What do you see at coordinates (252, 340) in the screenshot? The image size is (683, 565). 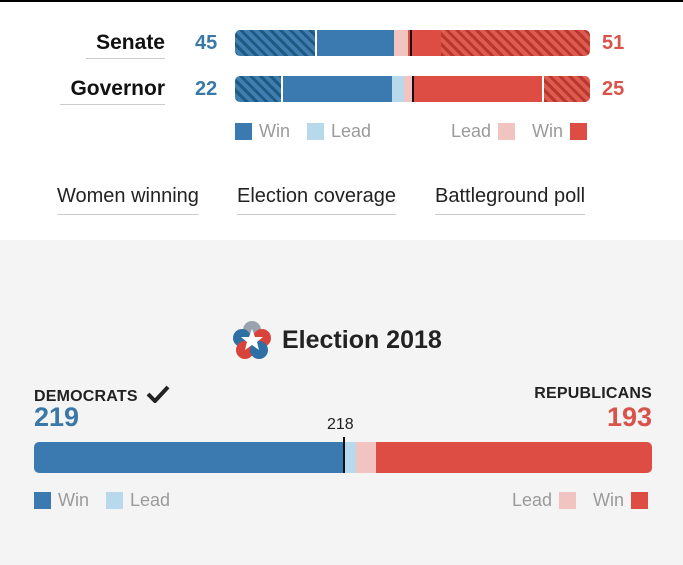 I see `election-logo-icon` at bounding box center [252, 340].